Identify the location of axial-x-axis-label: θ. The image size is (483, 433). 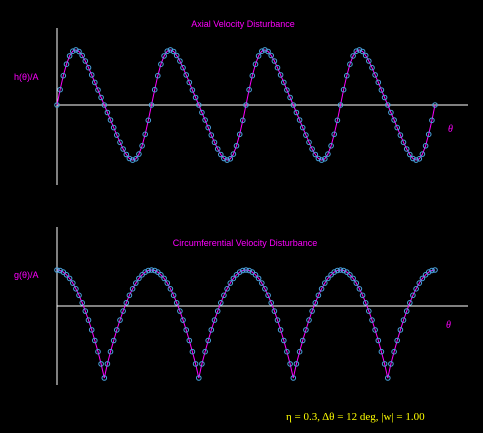
(450, 129).